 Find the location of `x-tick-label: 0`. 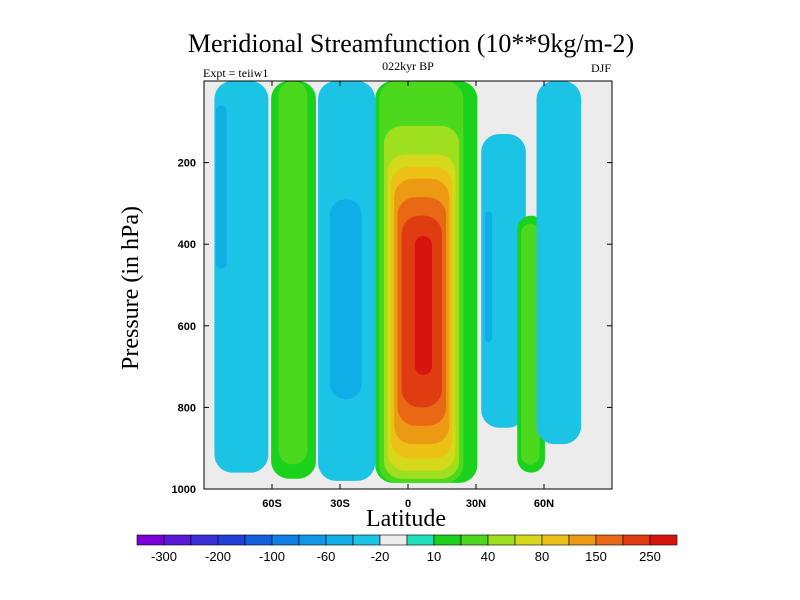

x-tick-label: 0 is located at coordinates (408, 504).